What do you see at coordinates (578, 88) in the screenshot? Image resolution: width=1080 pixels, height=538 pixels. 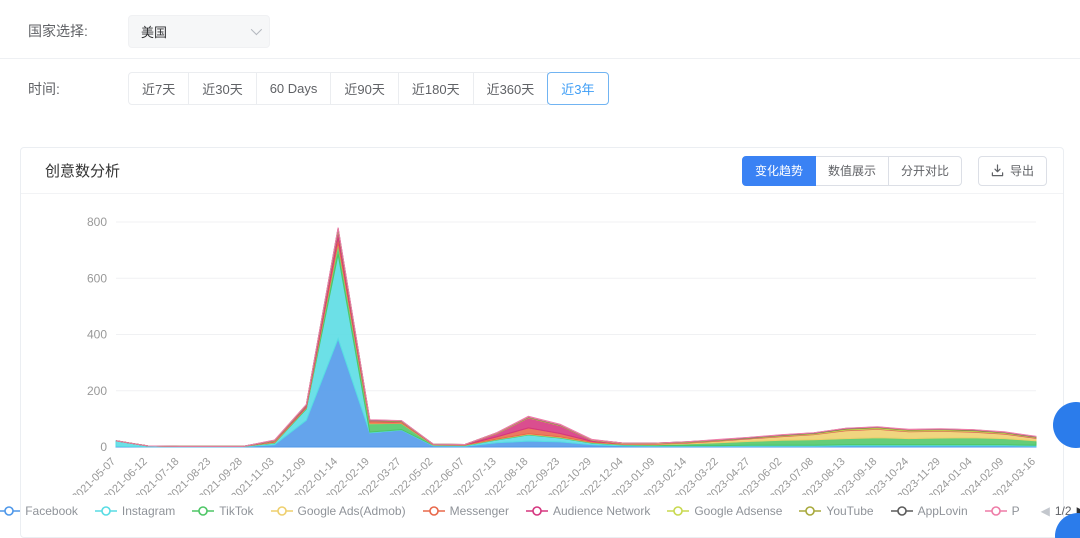 I see `time-range-button: 近3年` at bounding box center [578, 88].